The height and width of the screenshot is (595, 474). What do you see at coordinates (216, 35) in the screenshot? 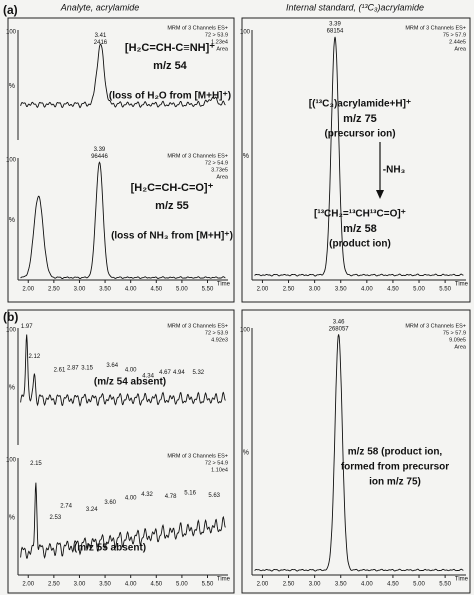
I see `channel-info: 72 > 53.9` at bounding box center [216, 35].